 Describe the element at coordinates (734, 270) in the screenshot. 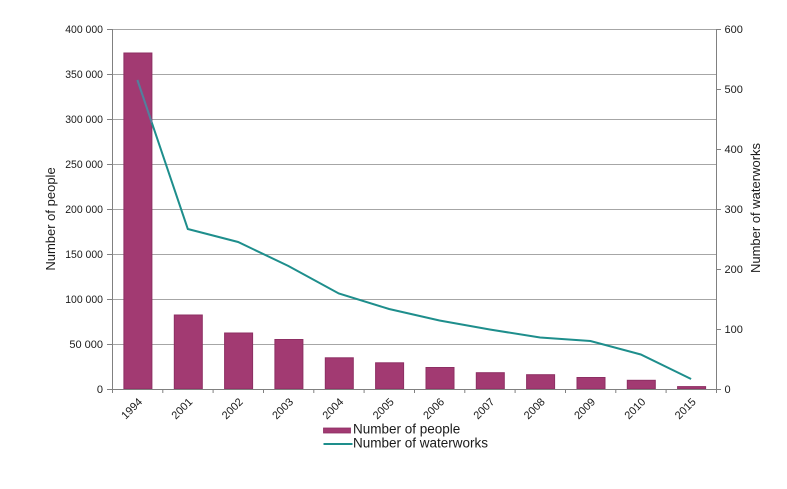

I see `svg-text: 200` at that location.